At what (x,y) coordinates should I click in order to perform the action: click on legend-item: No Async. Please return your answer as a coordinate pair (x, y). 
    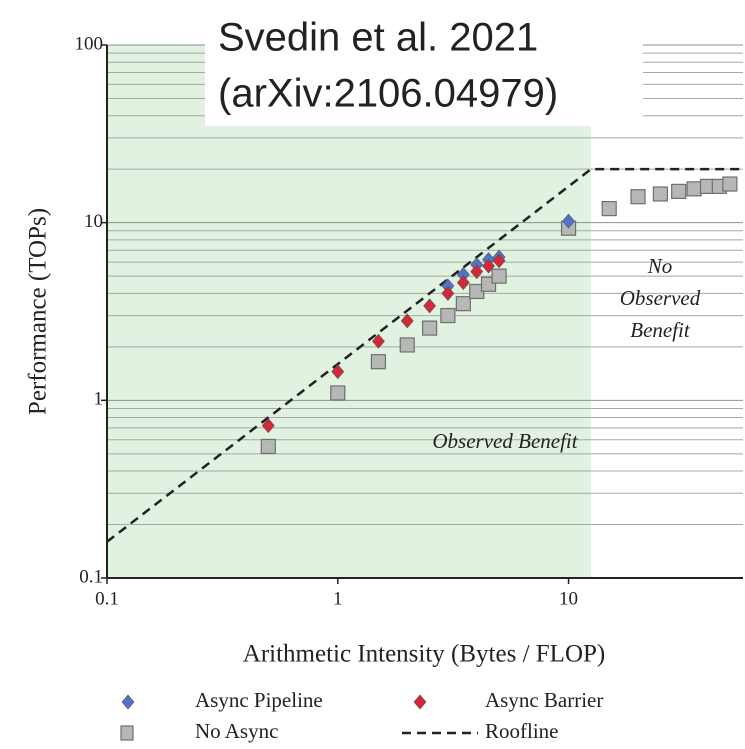
    Looking at the image, I should click on (199, 731).